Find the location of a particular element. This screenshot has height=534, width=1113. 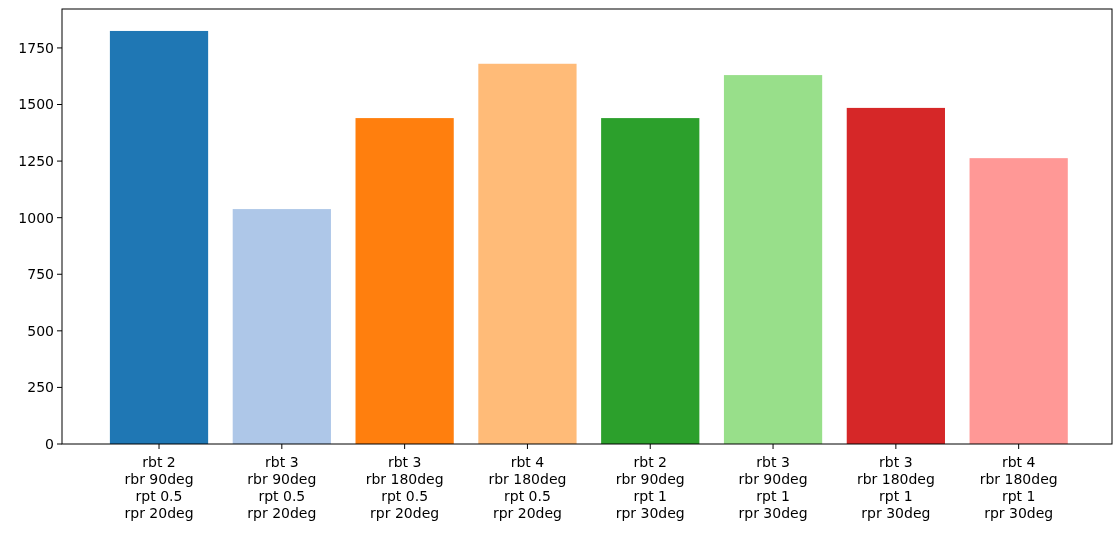

y-tick-label: 500 is located at coordinates (40, 330).